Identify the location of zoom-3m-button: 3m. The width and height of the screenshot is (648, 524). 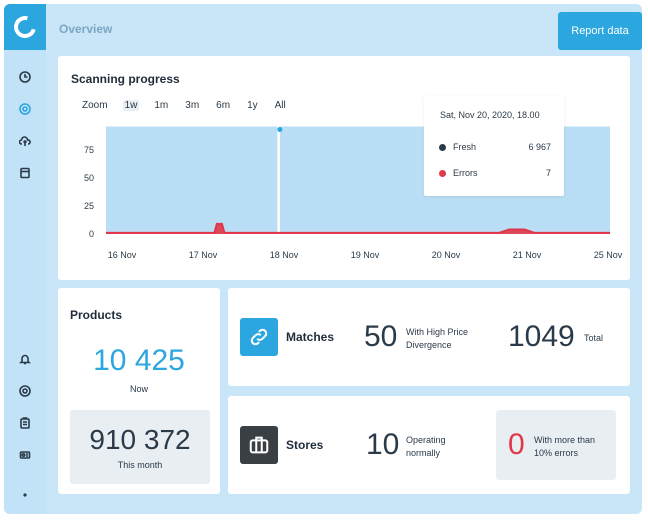
(192, 105).